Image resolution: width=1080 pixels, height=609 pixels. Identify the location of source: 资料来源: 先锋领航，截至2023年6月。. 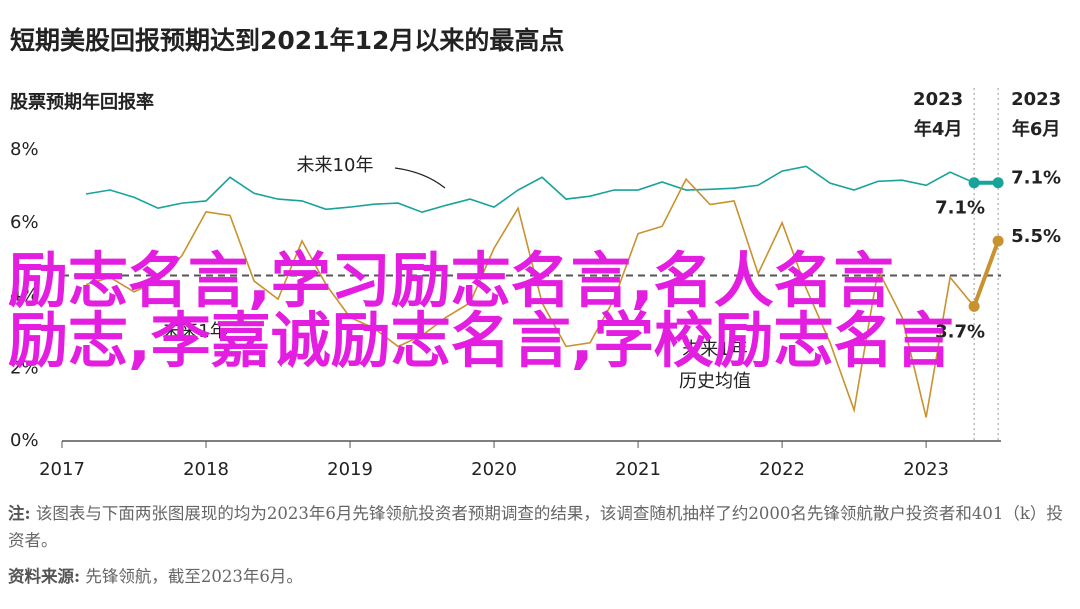
(540, 576).